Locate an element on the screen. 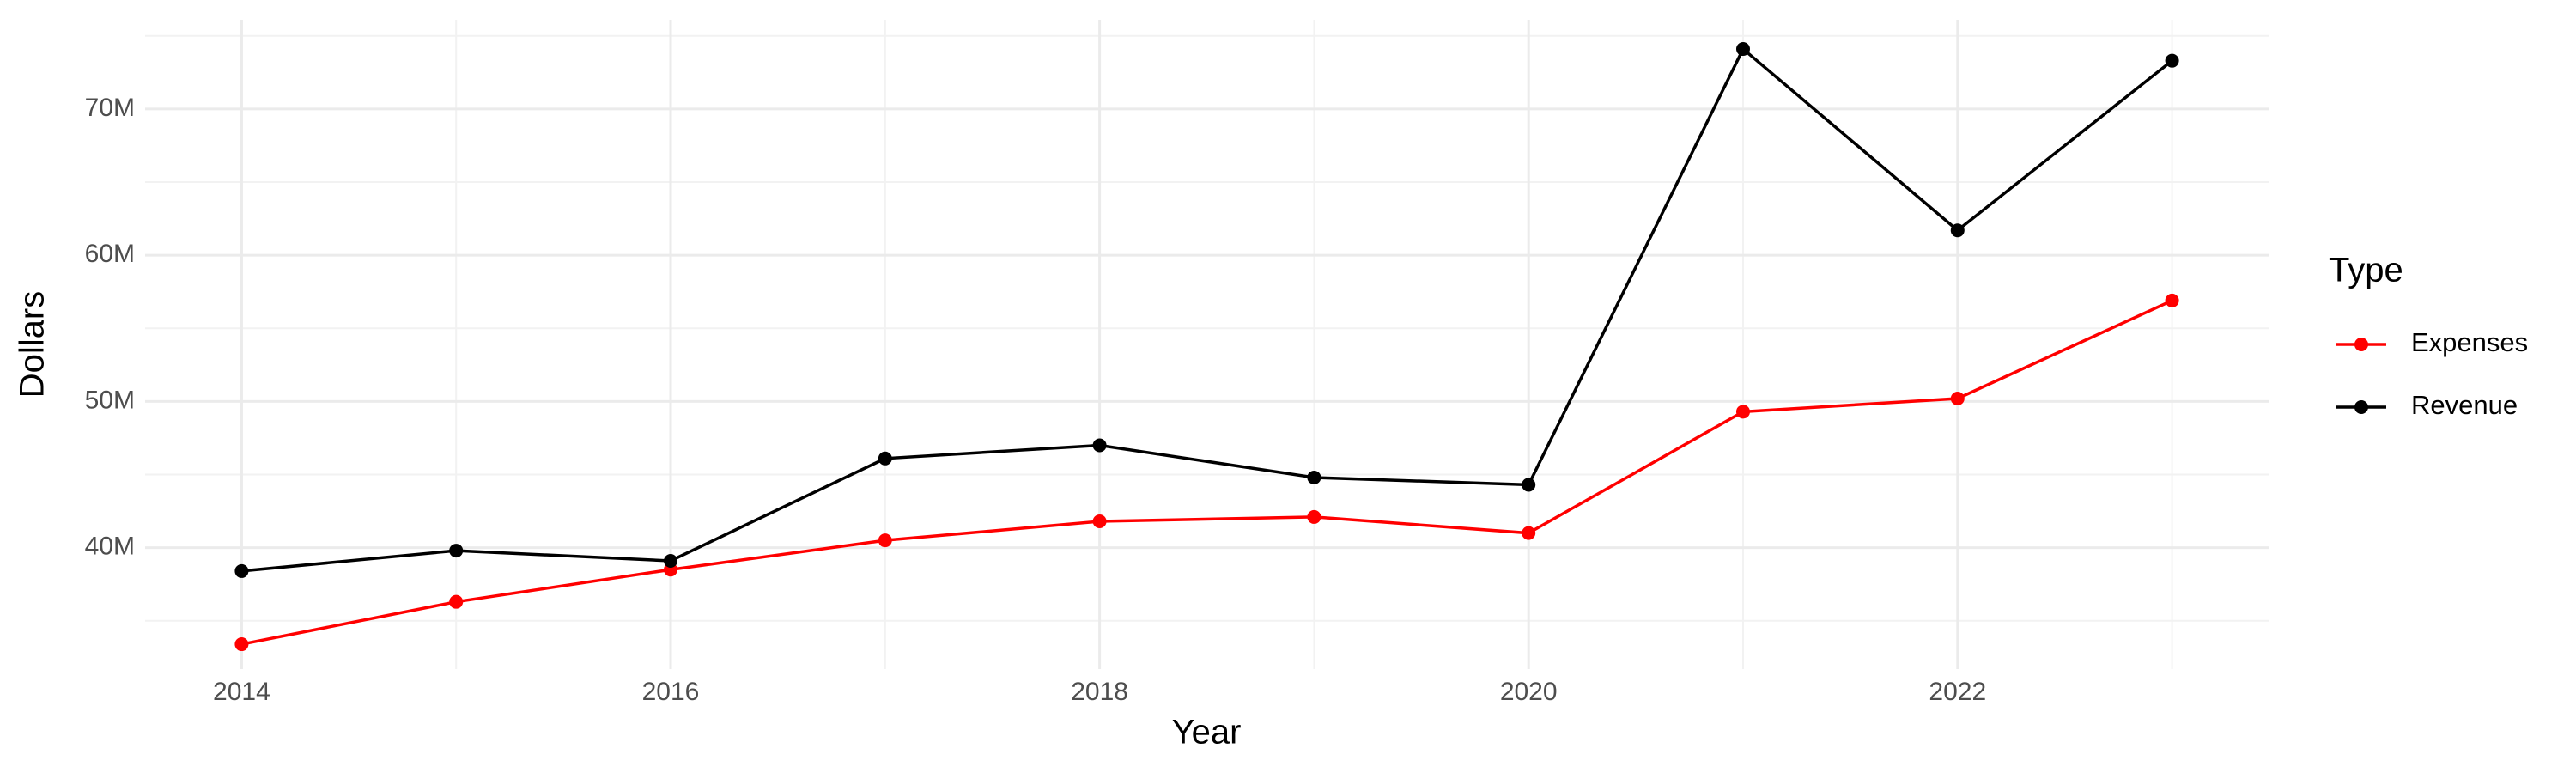  y-tick-label: 70M is located at coordinates (110, 108).